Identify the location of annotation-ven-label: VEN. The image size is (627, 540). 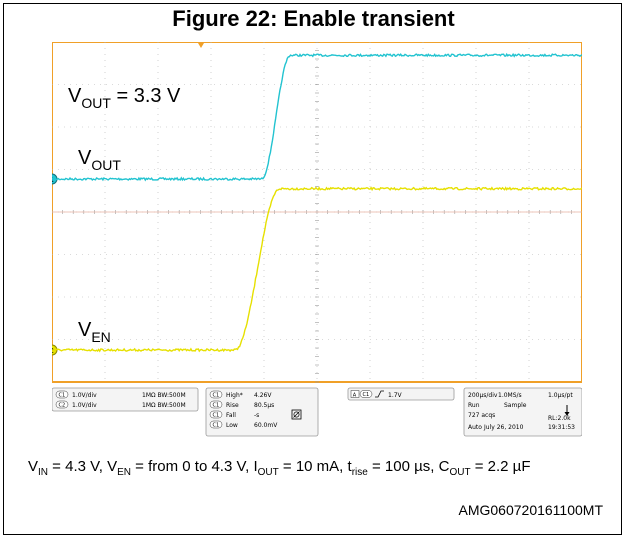
(94, 332).